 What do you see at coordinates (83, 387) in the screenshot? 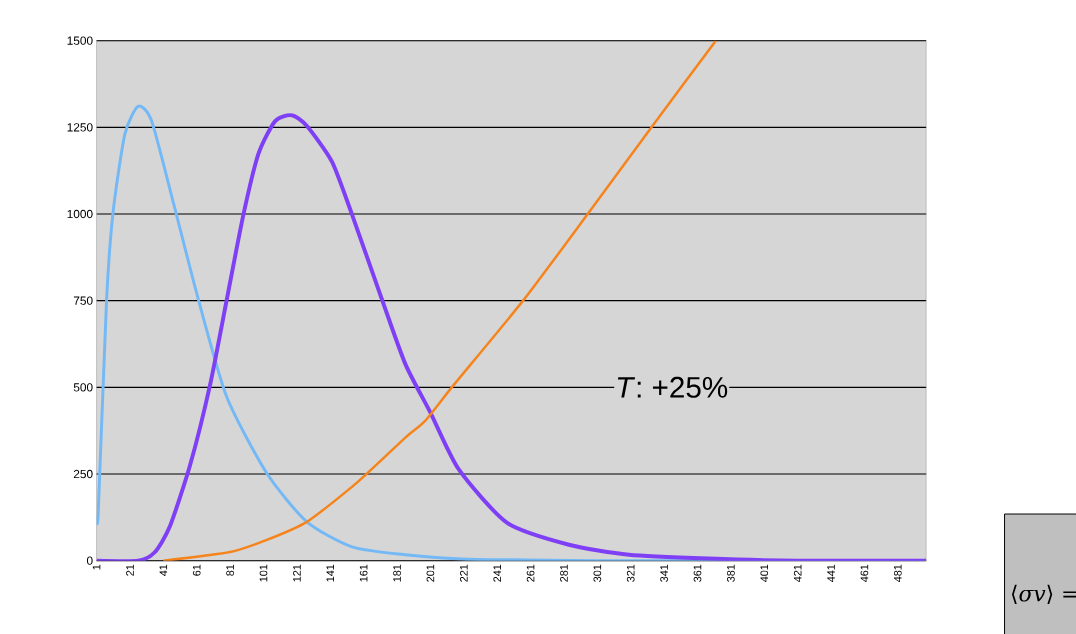
I see `y-tick-label: 500` at bounding box center [83, 387].